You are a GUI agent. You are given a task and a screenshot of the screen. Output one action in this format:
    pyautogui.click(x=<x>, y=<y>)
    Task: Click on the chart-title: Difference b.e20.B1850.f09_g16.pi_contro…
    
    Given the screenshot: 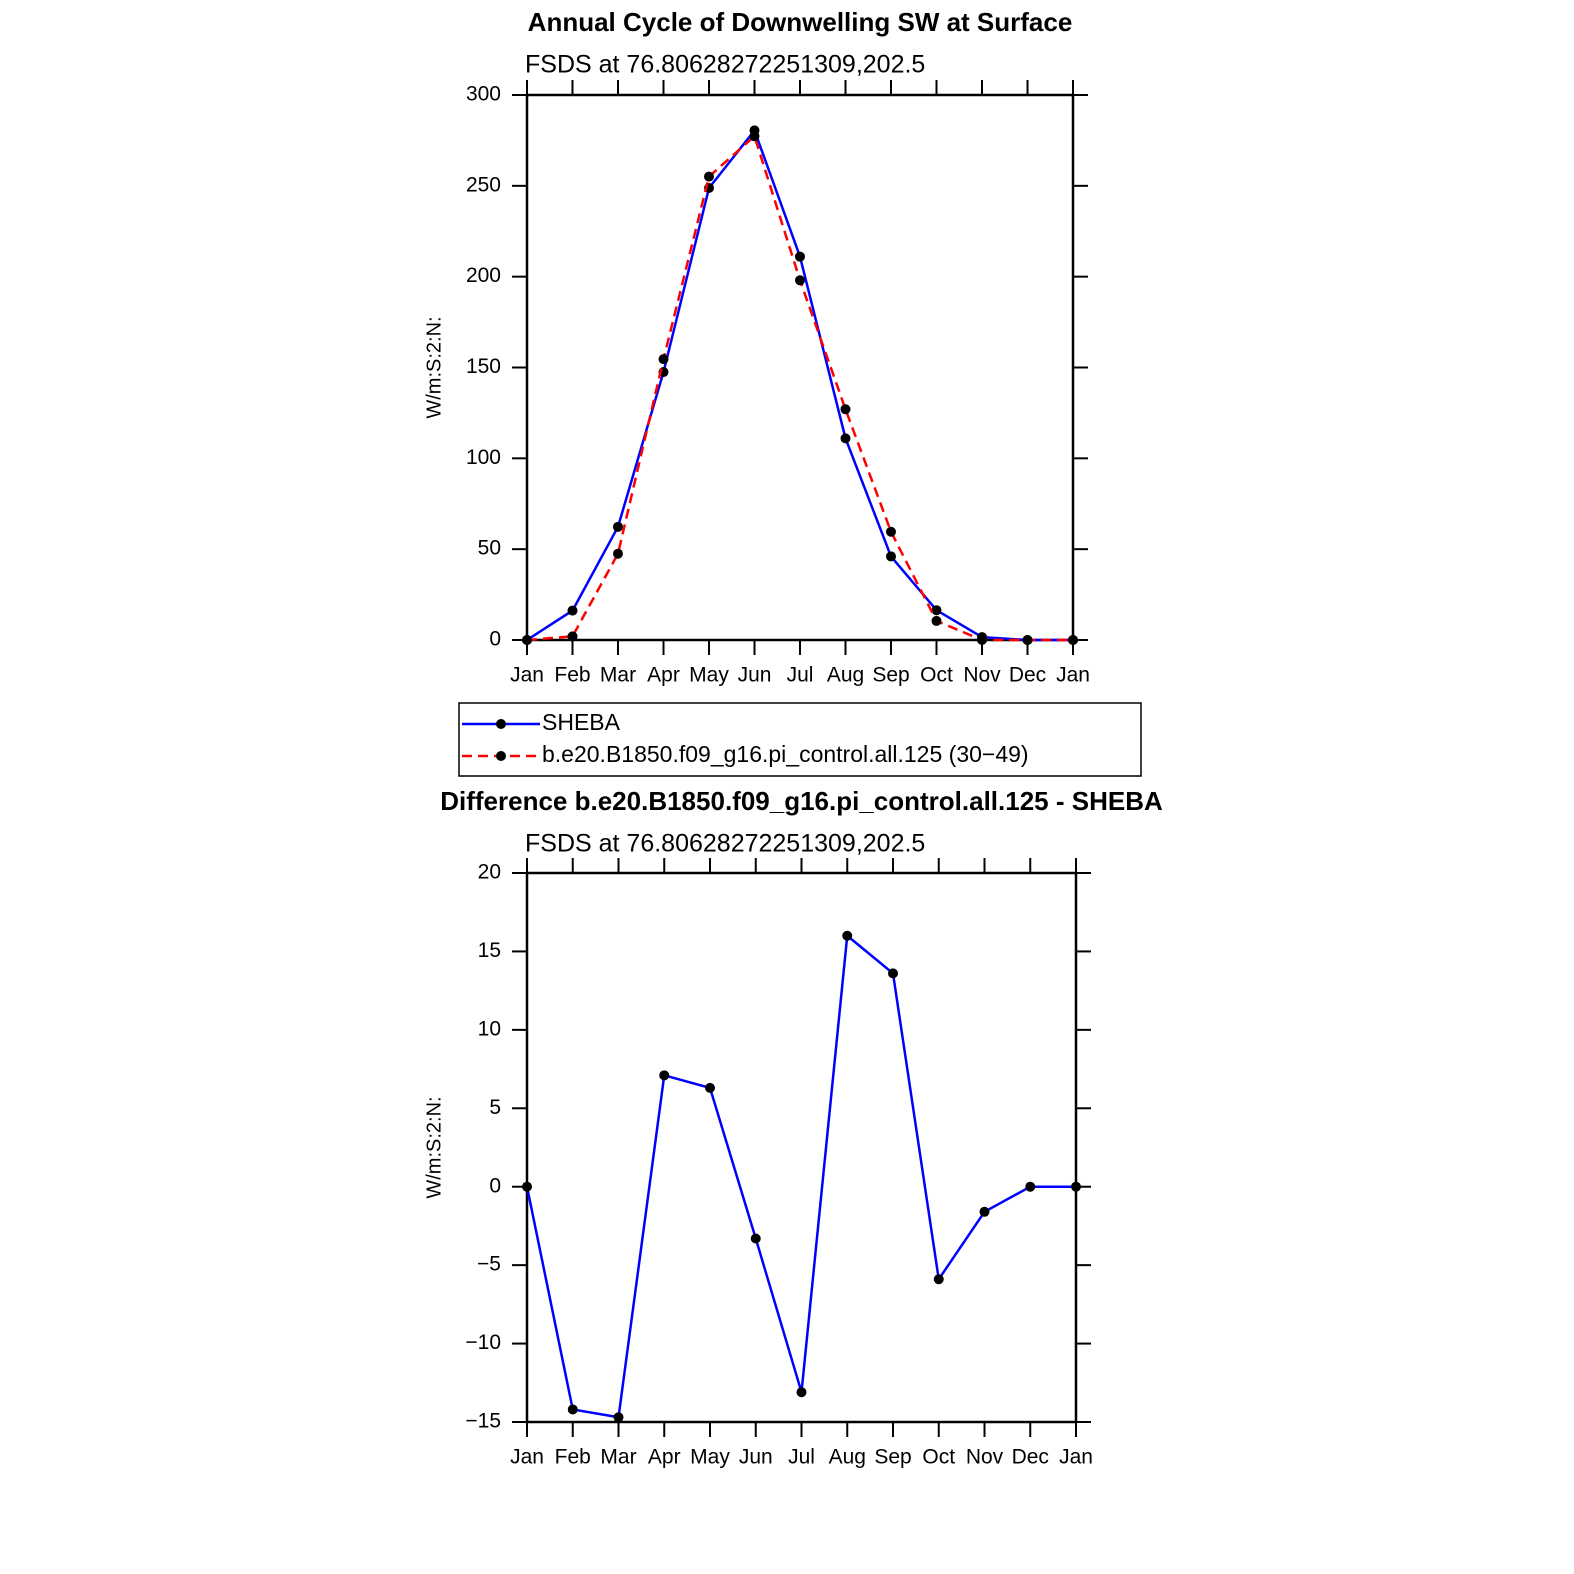 What is the action you would take?
    pyautogui.click(x=801, y=801)
    